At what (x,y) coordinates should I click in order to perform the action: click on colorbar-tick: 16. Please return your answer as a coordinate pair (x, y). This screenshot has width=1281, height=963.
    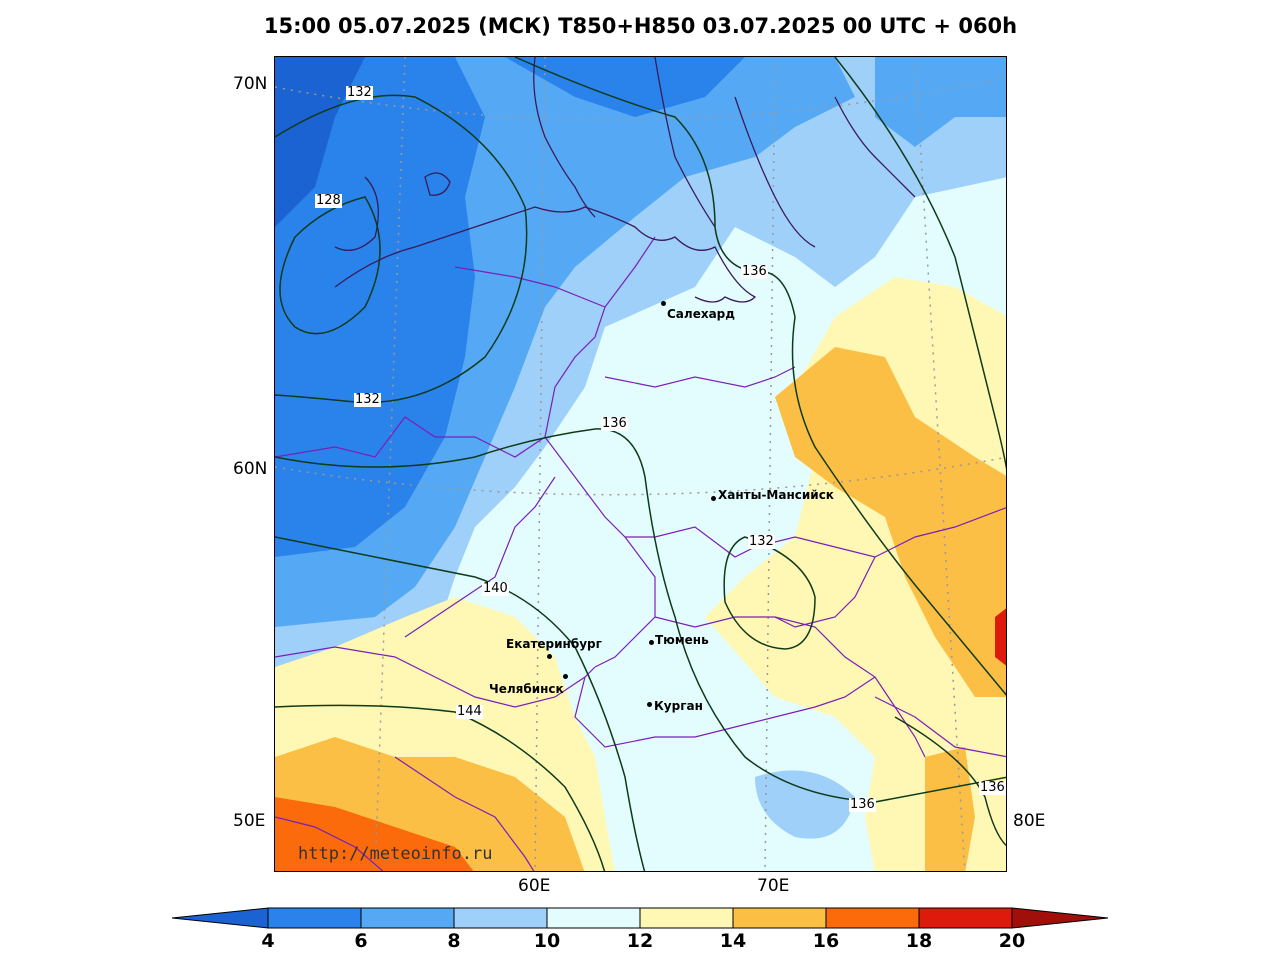
    Looking at the image, I should click on (826, 941).